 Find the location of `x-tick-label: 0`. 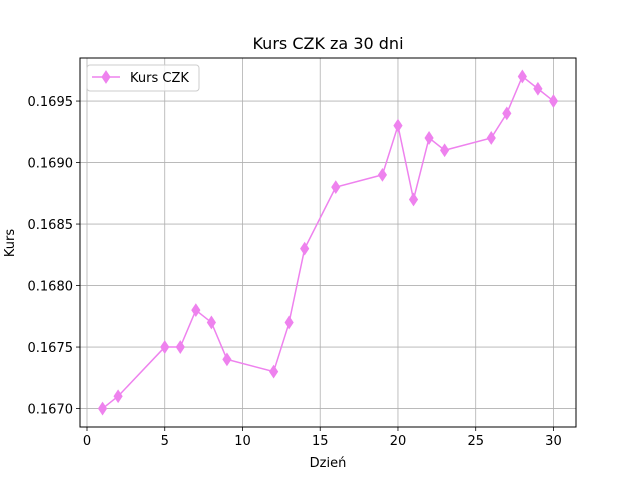

x-tick-label: 0 is located at coordinates (87, 441).